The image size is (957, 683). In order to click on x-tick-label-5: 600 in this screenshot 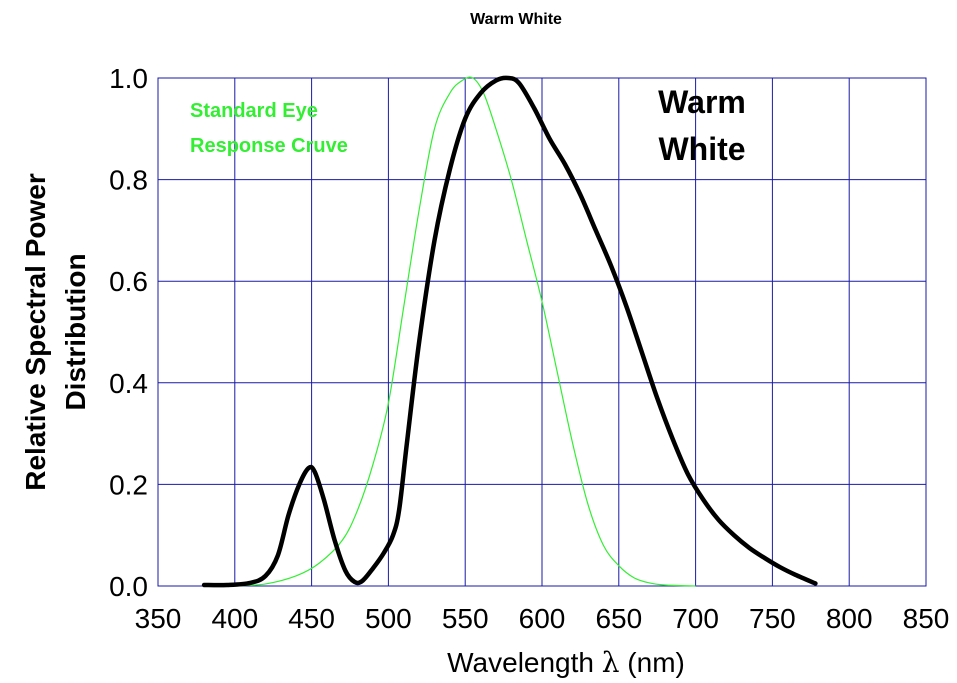, I will do `click(542, 618)`.